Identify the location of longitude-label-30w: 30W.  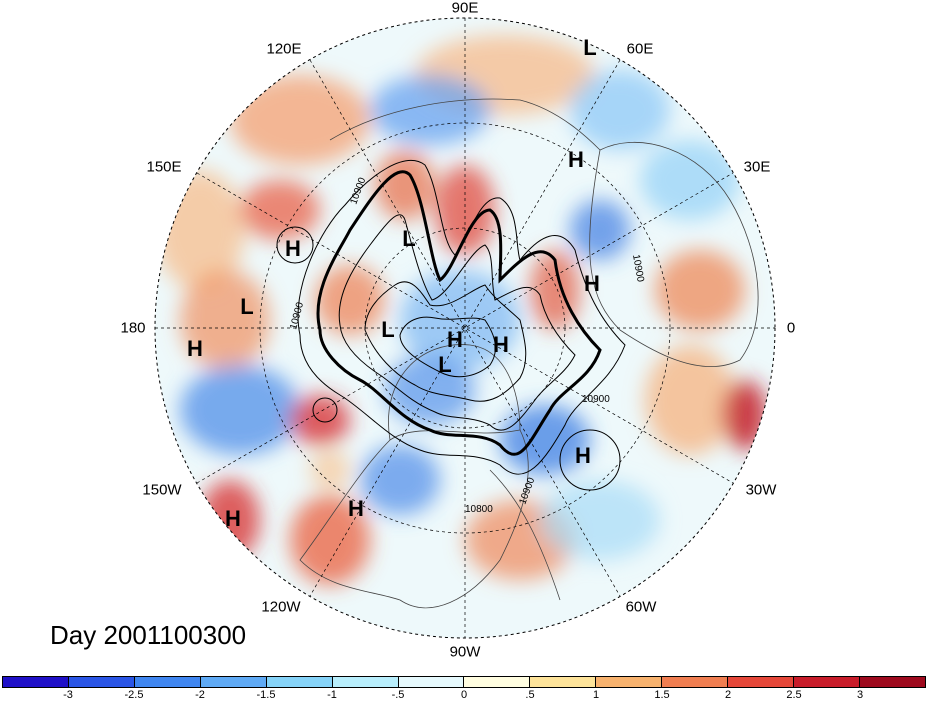
(761, 490).